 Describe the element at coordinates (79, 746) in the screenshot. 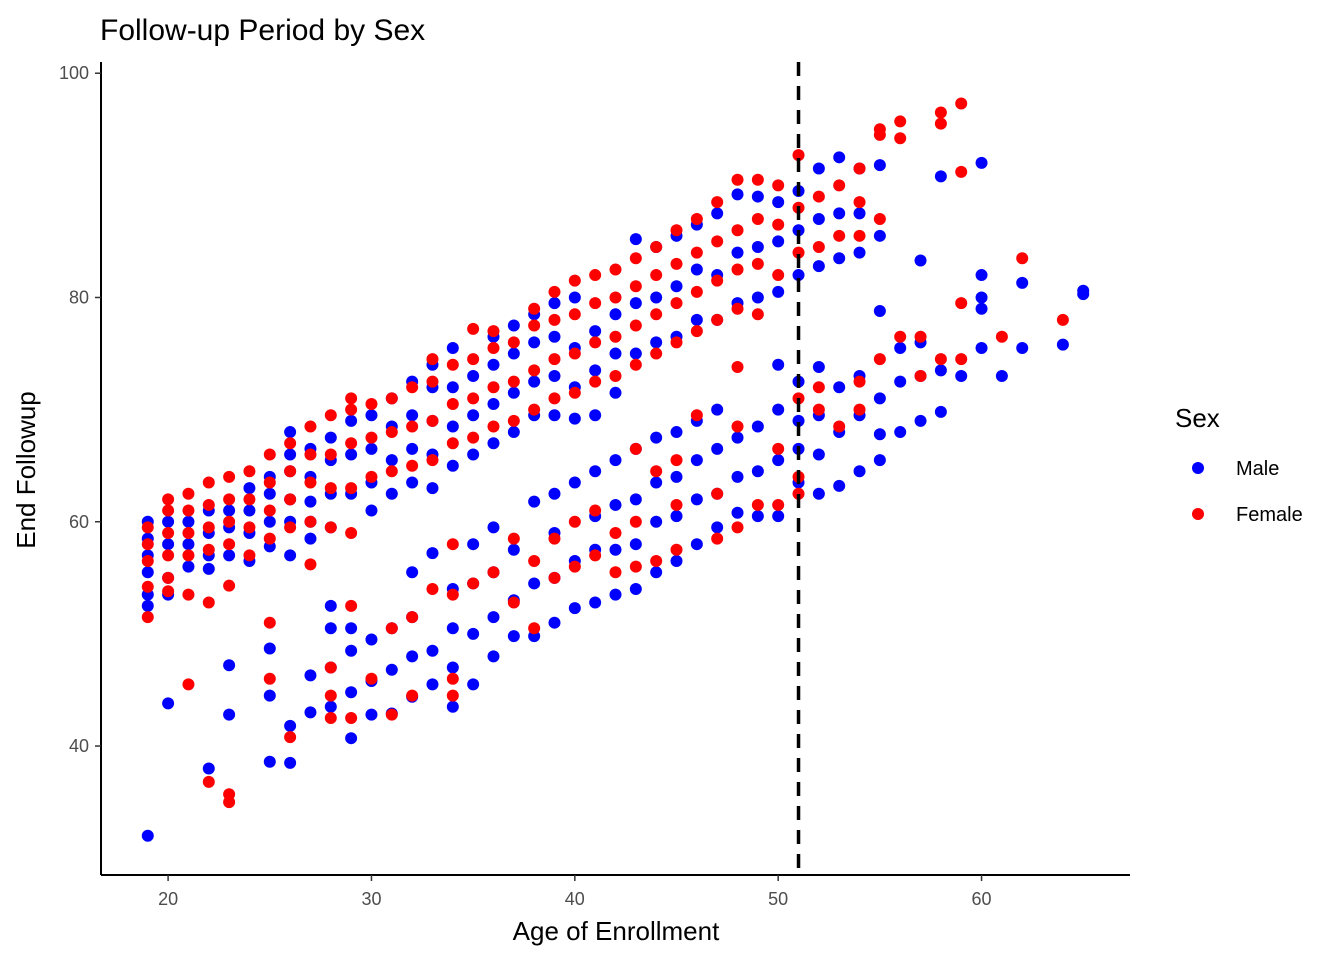

I see `y-tick-label: 40` at that location.